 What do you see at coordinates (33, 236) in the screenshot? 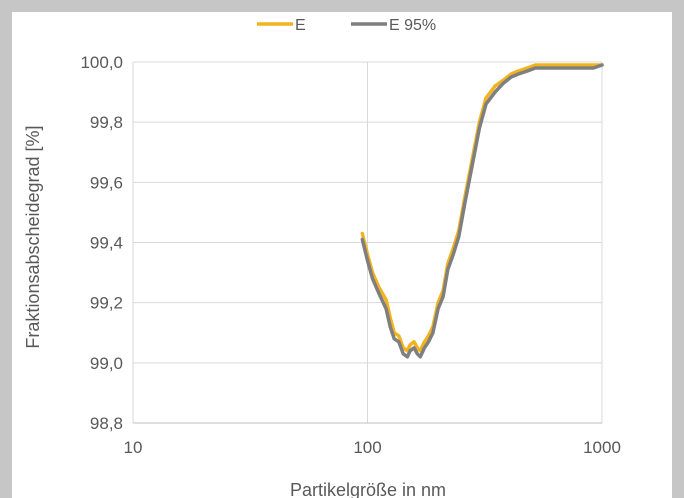
I see `y-axis-title: Fraktionsabscheidegrad [%]` at bounding box center [33, 236].